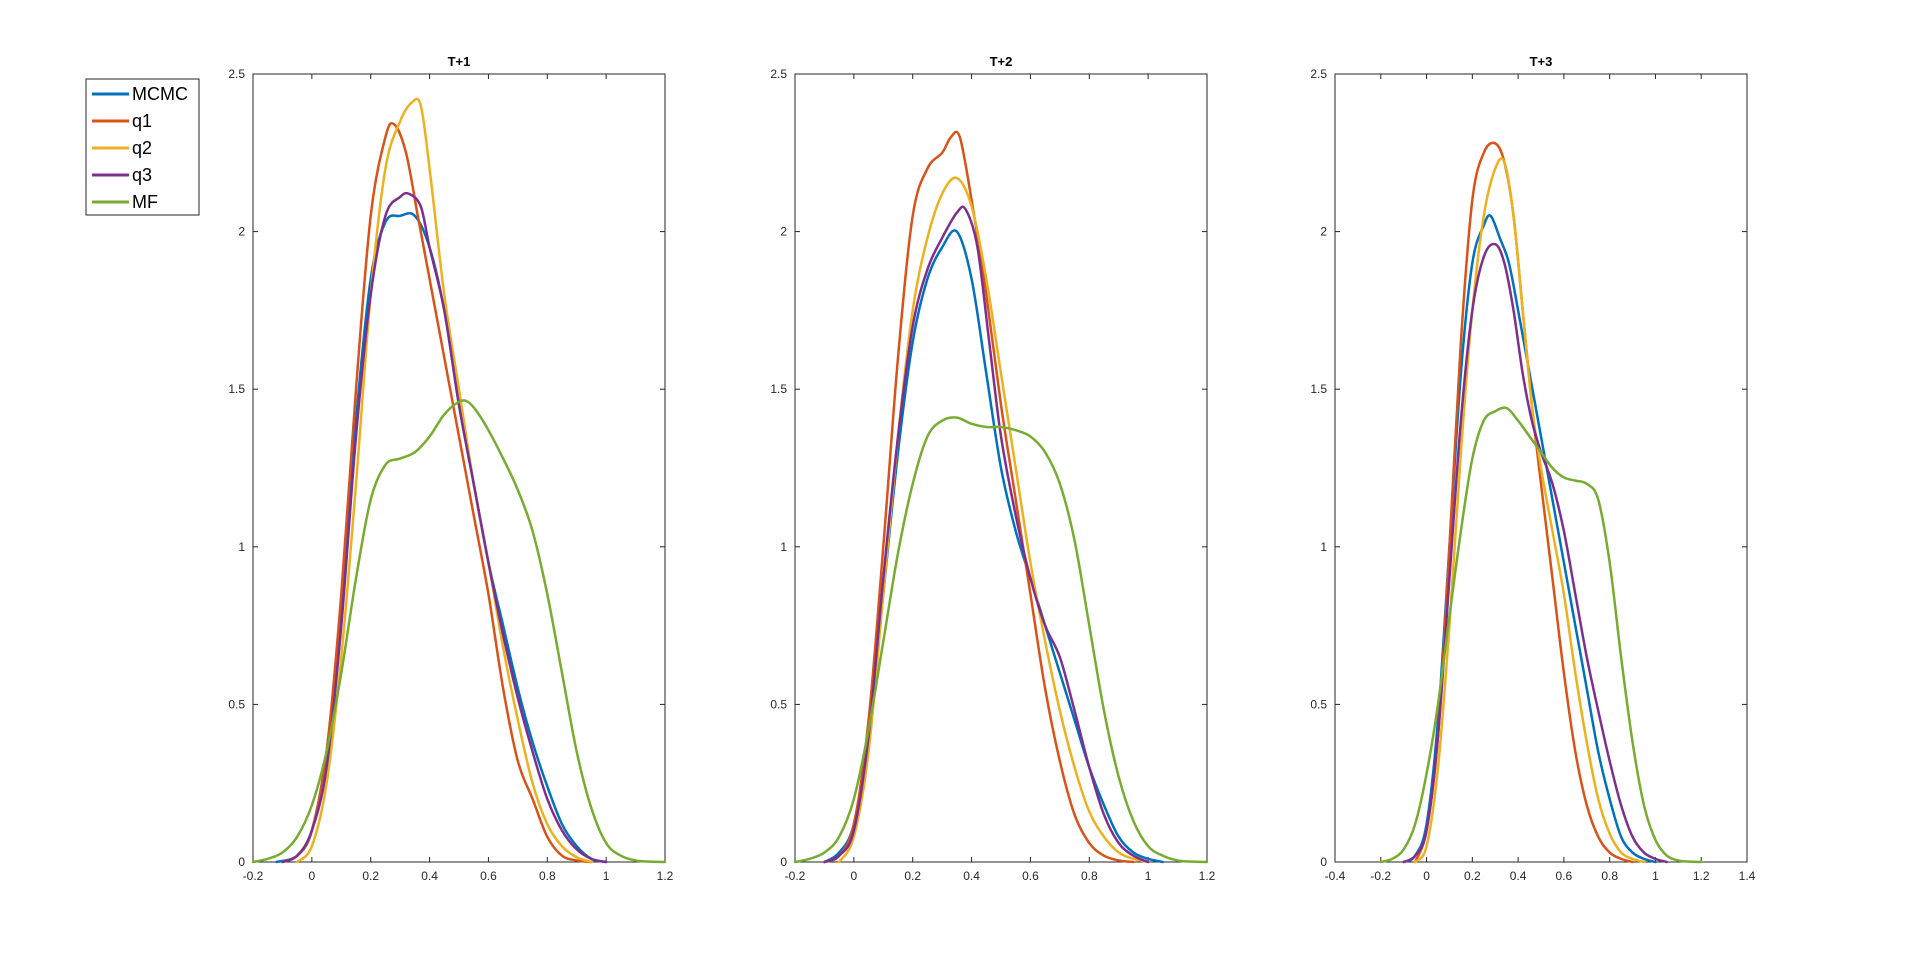 The image size is (1920, 963). I want to click on legend-item-q1: q1, so click(122, 121).